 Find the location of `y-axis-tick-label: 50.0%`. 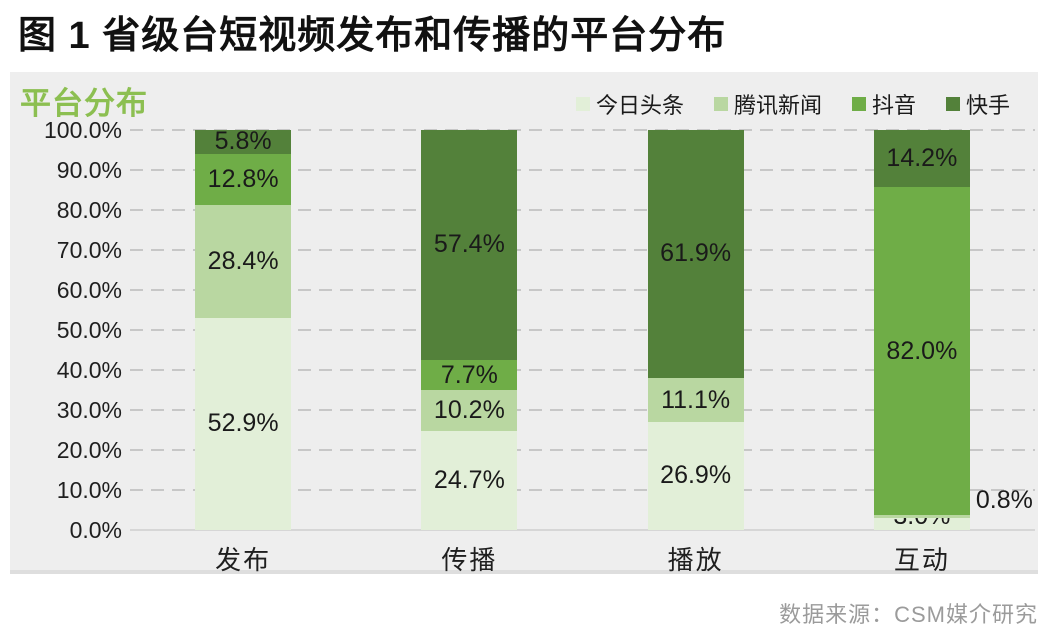

y-axis-tick-label: 50.0% is located at coordinates (89, 330).